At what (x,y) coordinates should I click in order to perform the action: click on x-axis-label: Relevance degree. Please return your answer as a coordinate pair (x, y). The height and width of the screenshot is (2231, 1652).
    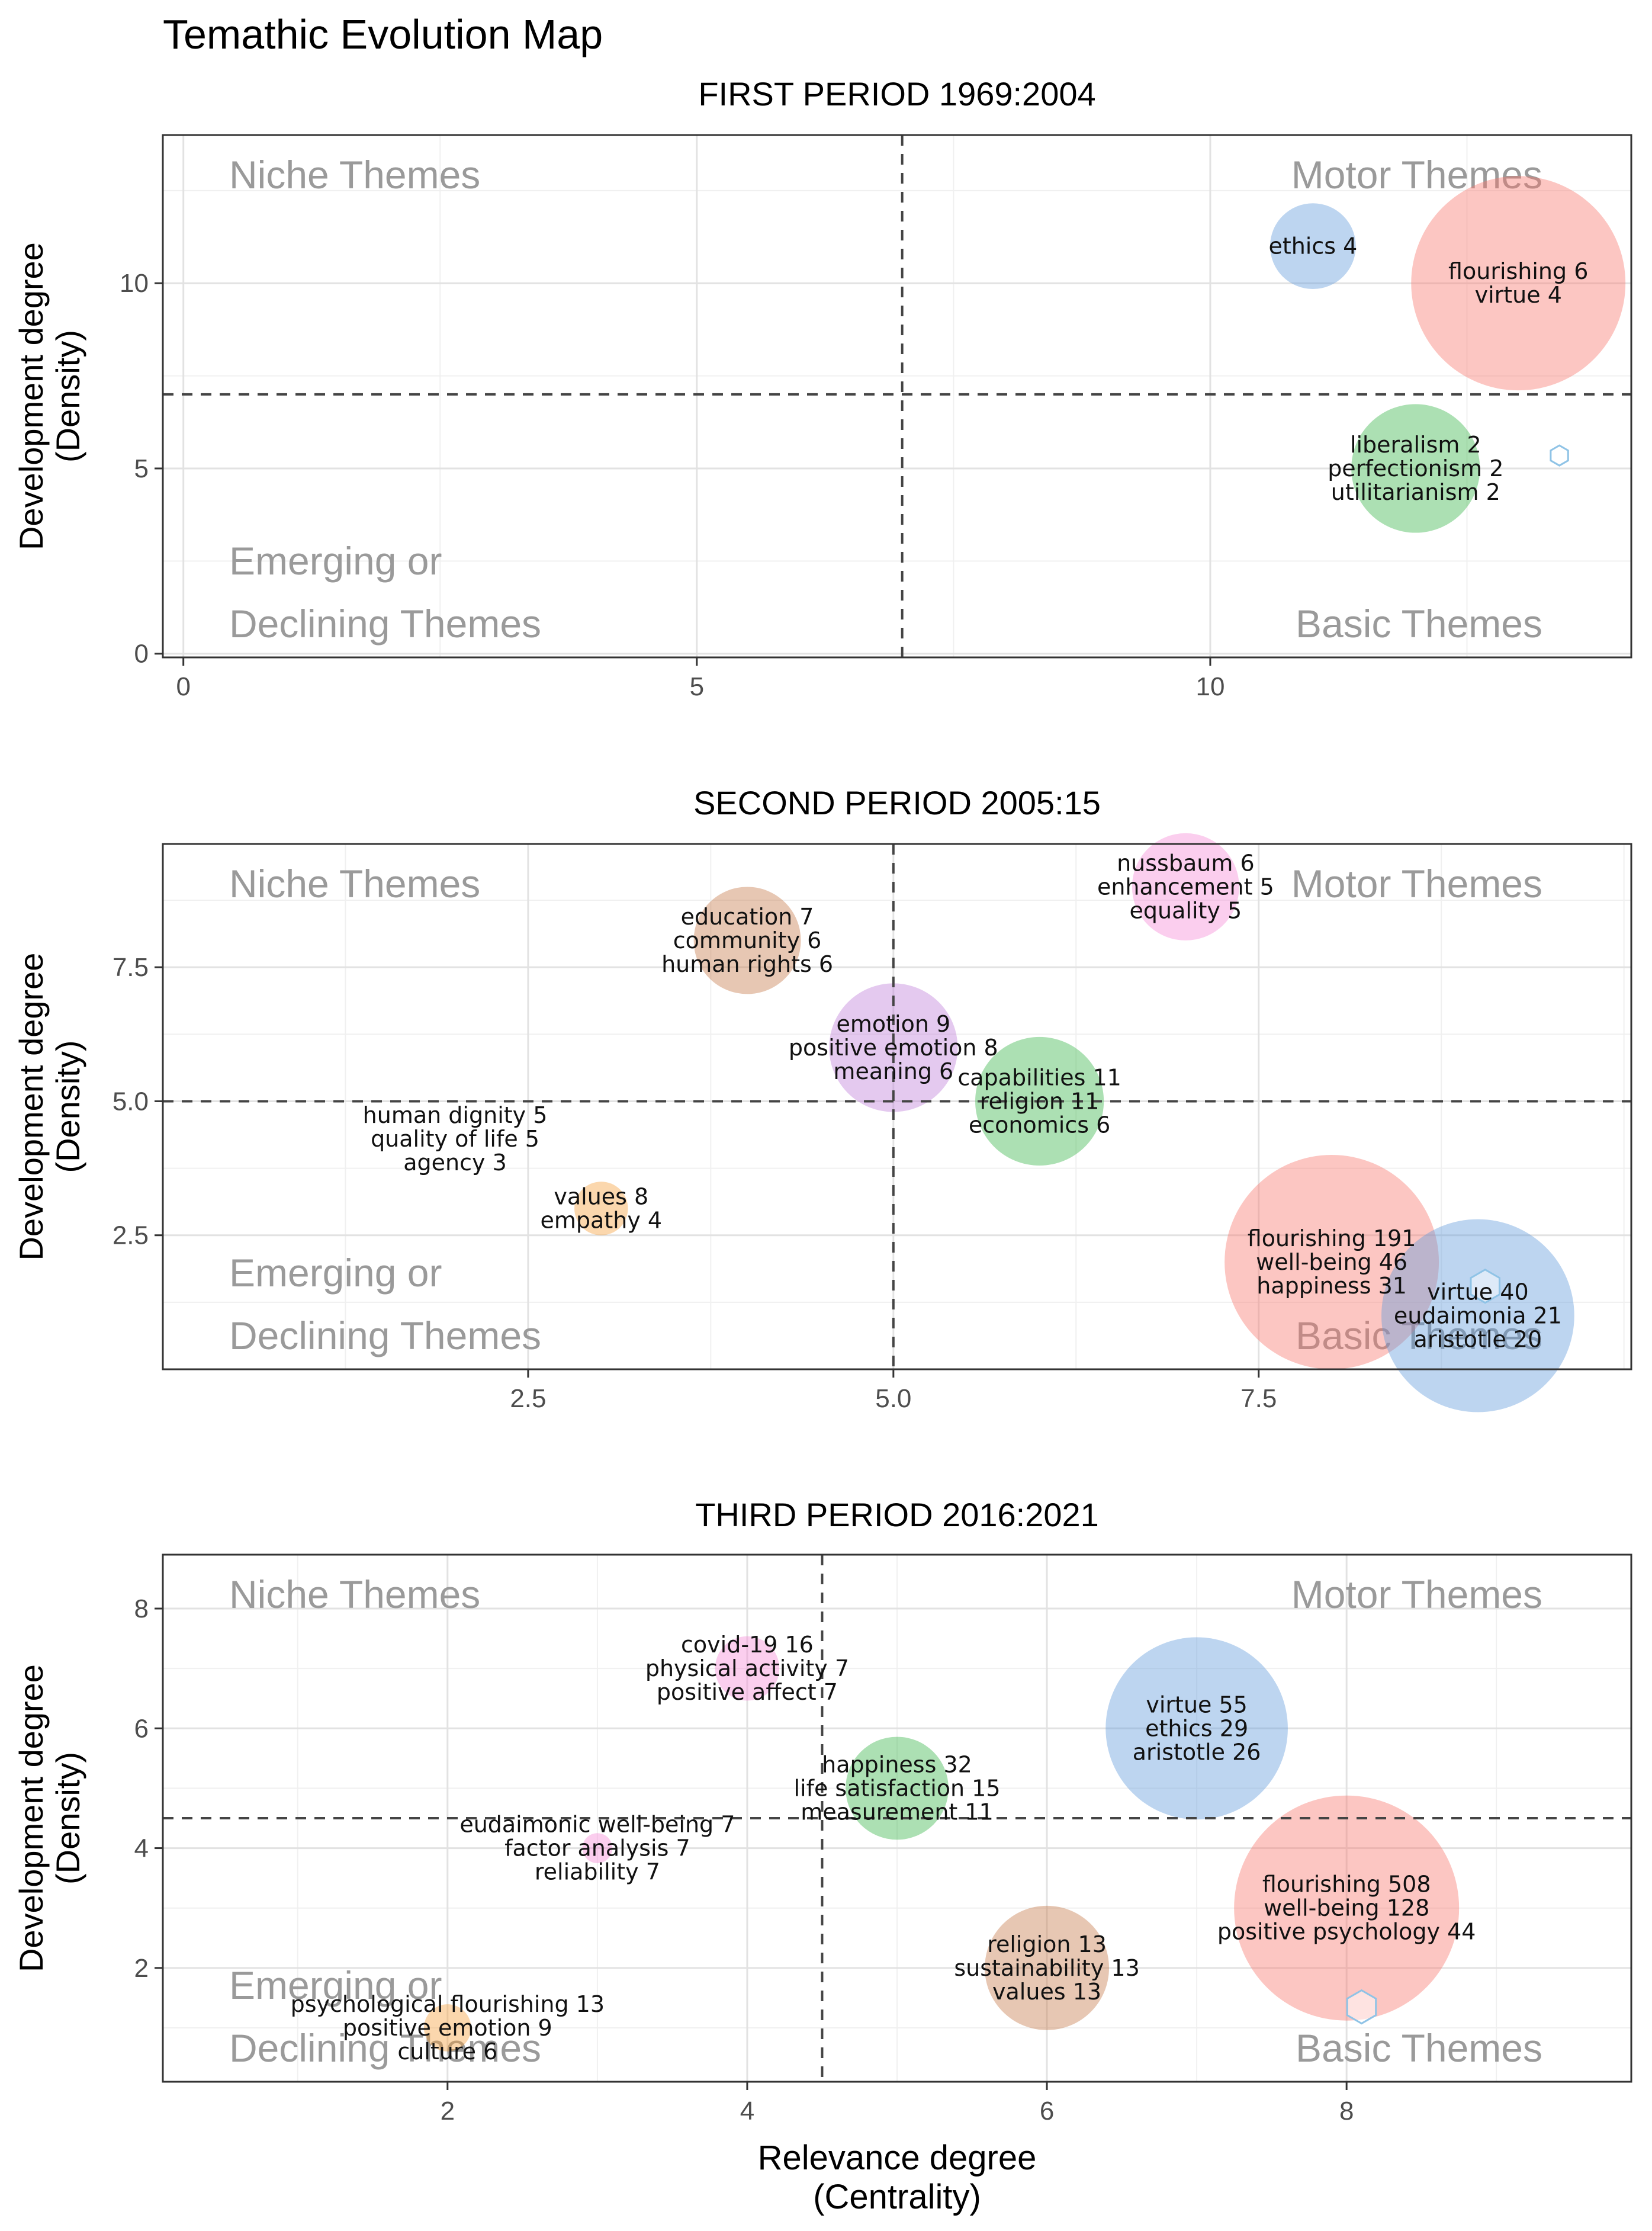
    Looking at the image, I should click on (897, 2158).